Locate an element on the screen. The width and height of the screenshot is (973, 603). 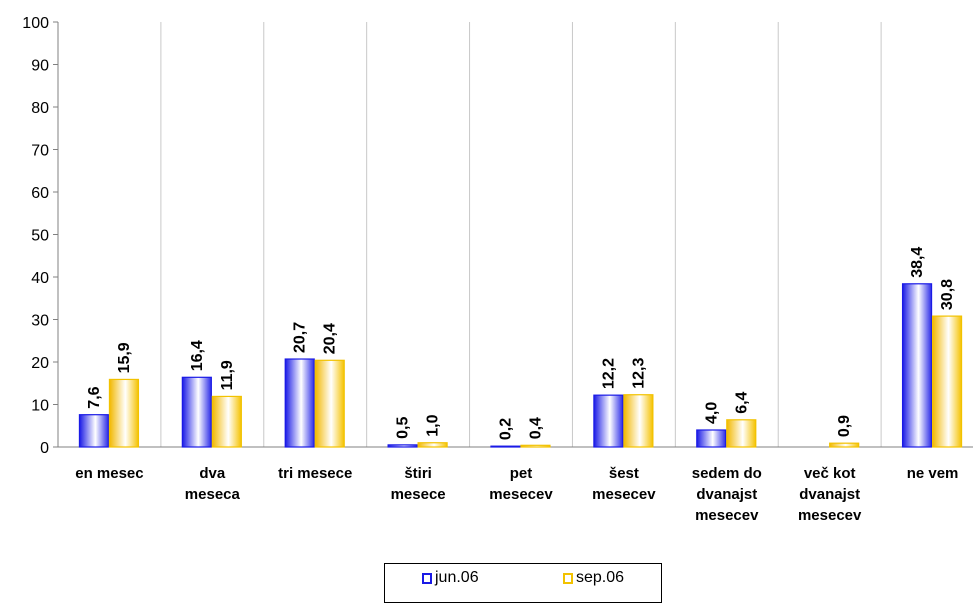
y-tick-label: 100 is located at coordinates (35, 23).